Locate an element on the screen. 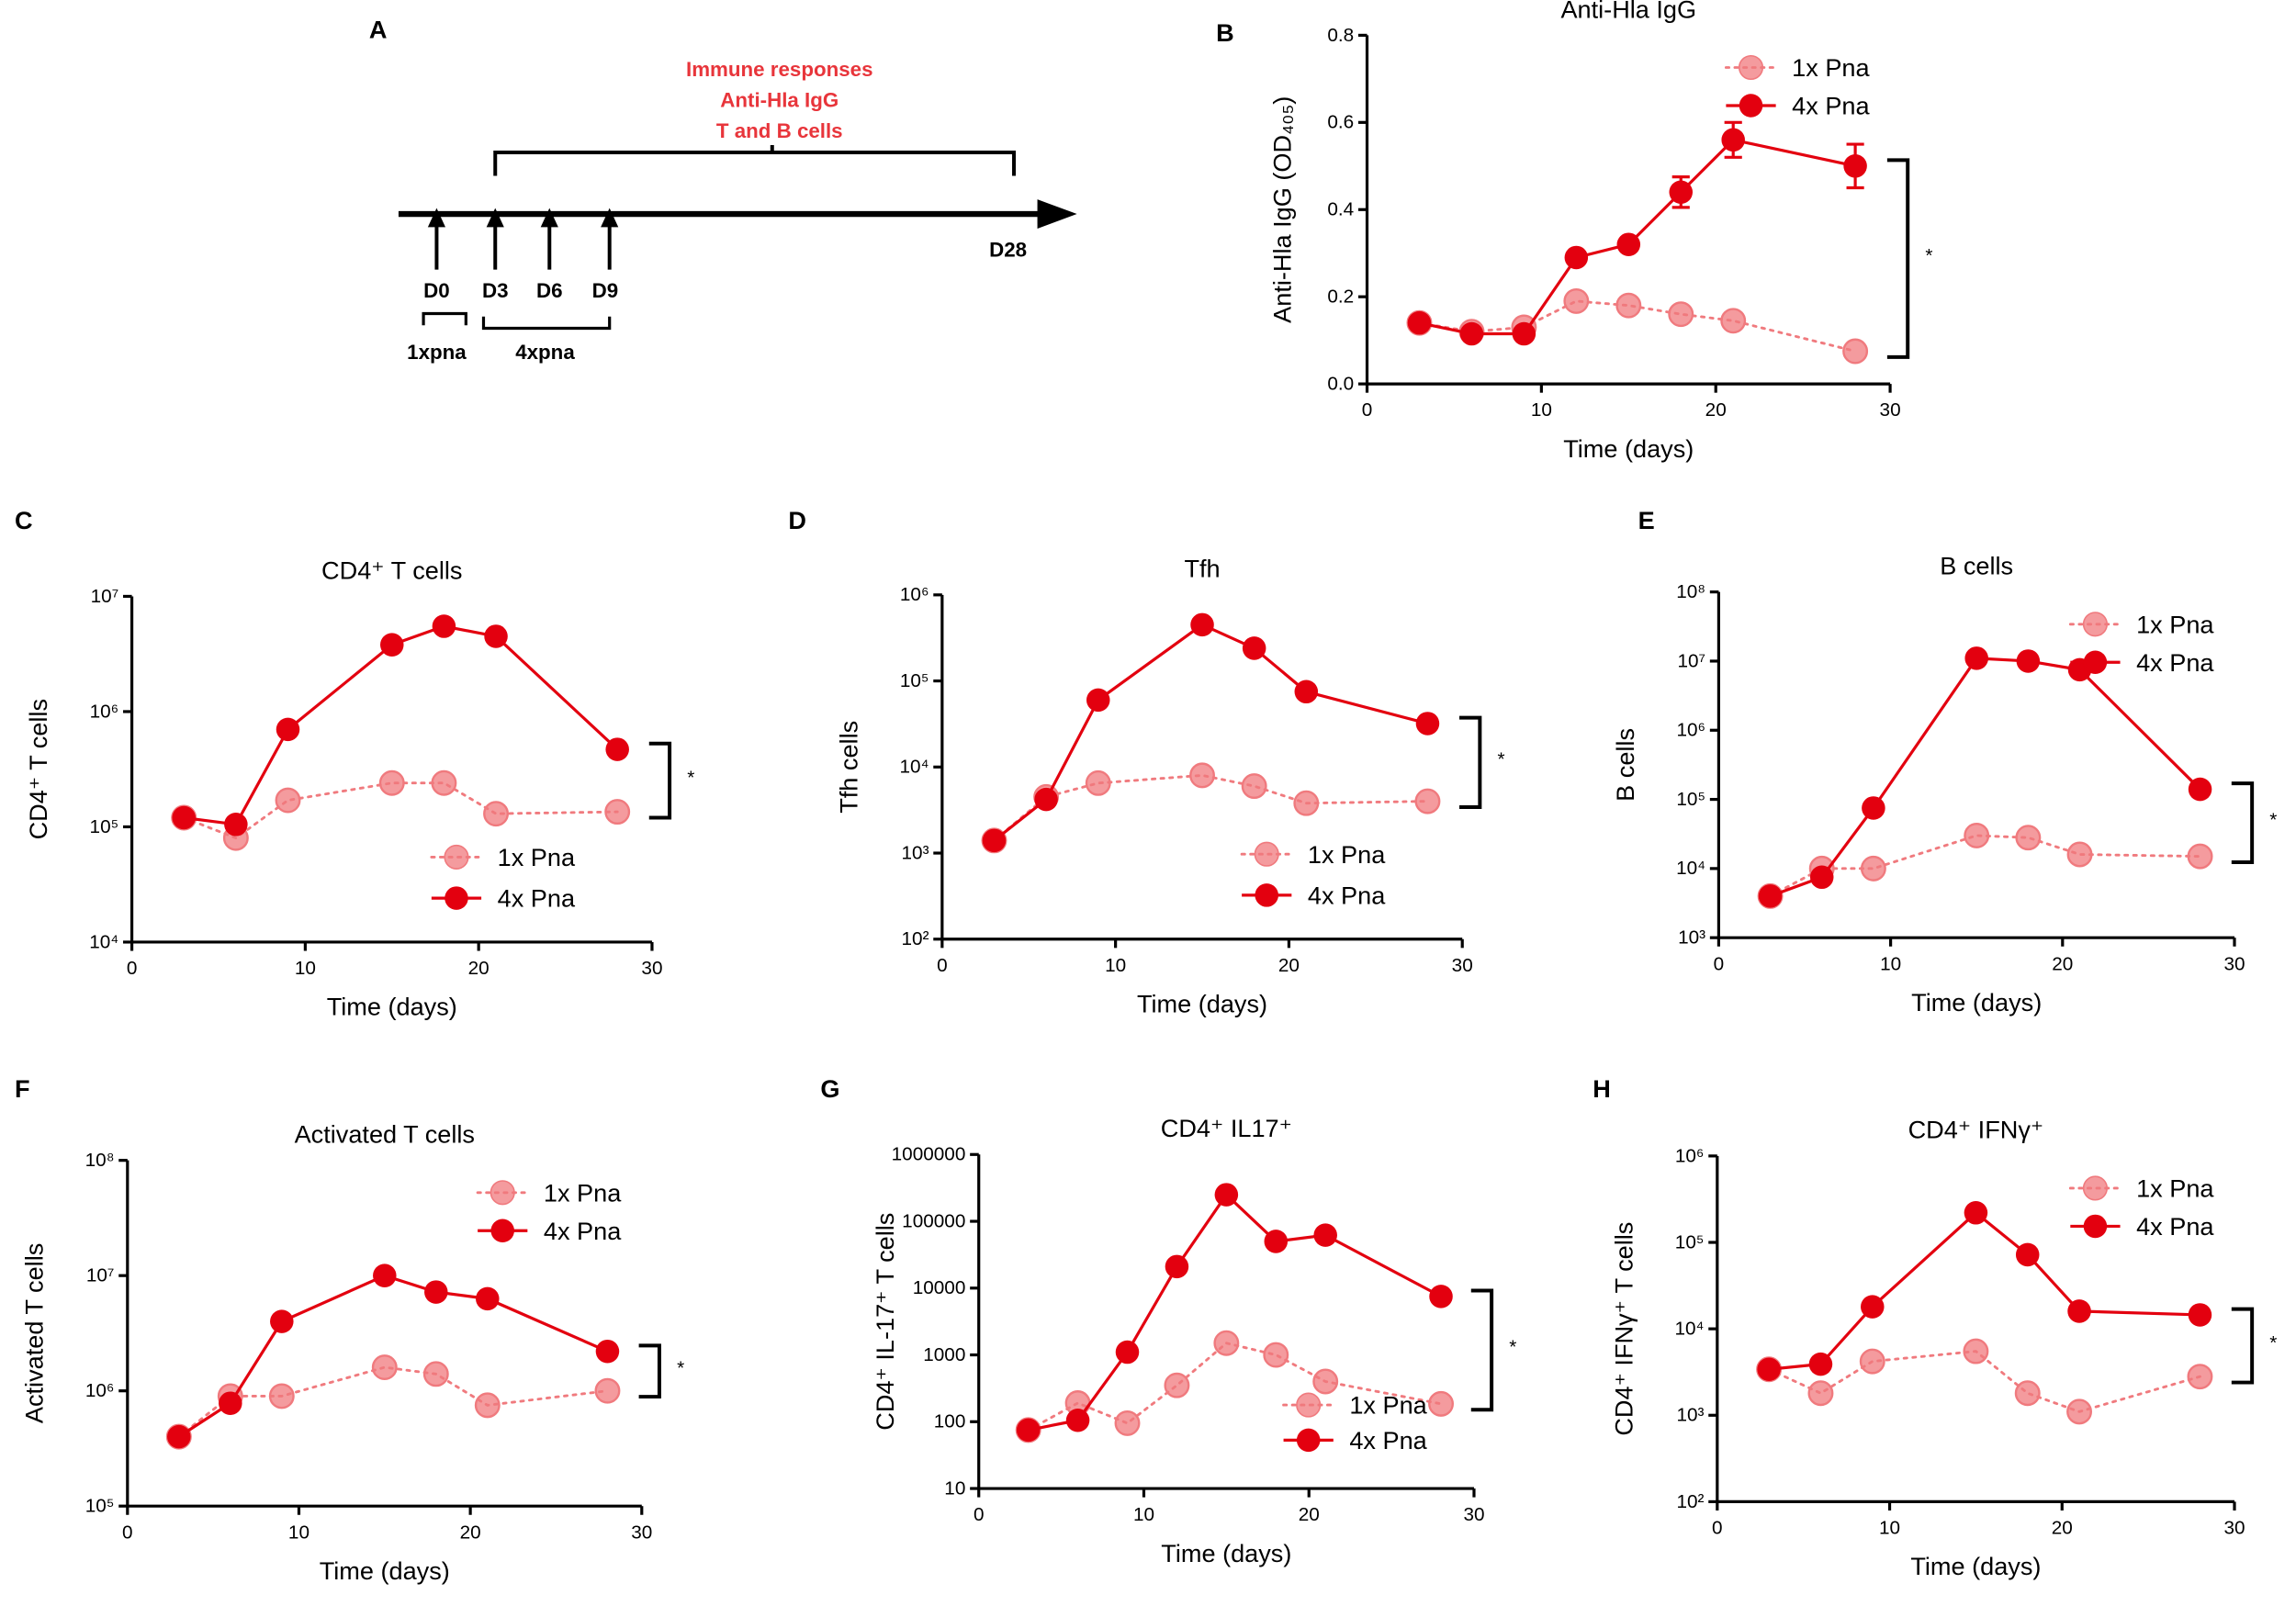 The image size is (2296, 1606). y-tick-label: 10 is located at coordinates (954, 1488).